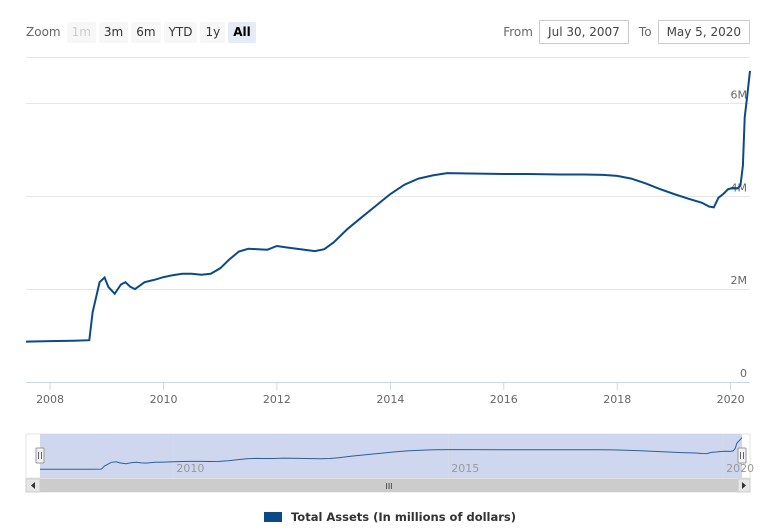 Image resolution: width=780 pixels, height=530 pixels. What do you see at coordinates (113, 32) in the screenshot?
I see `zoom-3m-button: 3m` at bounding box center [113, 32].